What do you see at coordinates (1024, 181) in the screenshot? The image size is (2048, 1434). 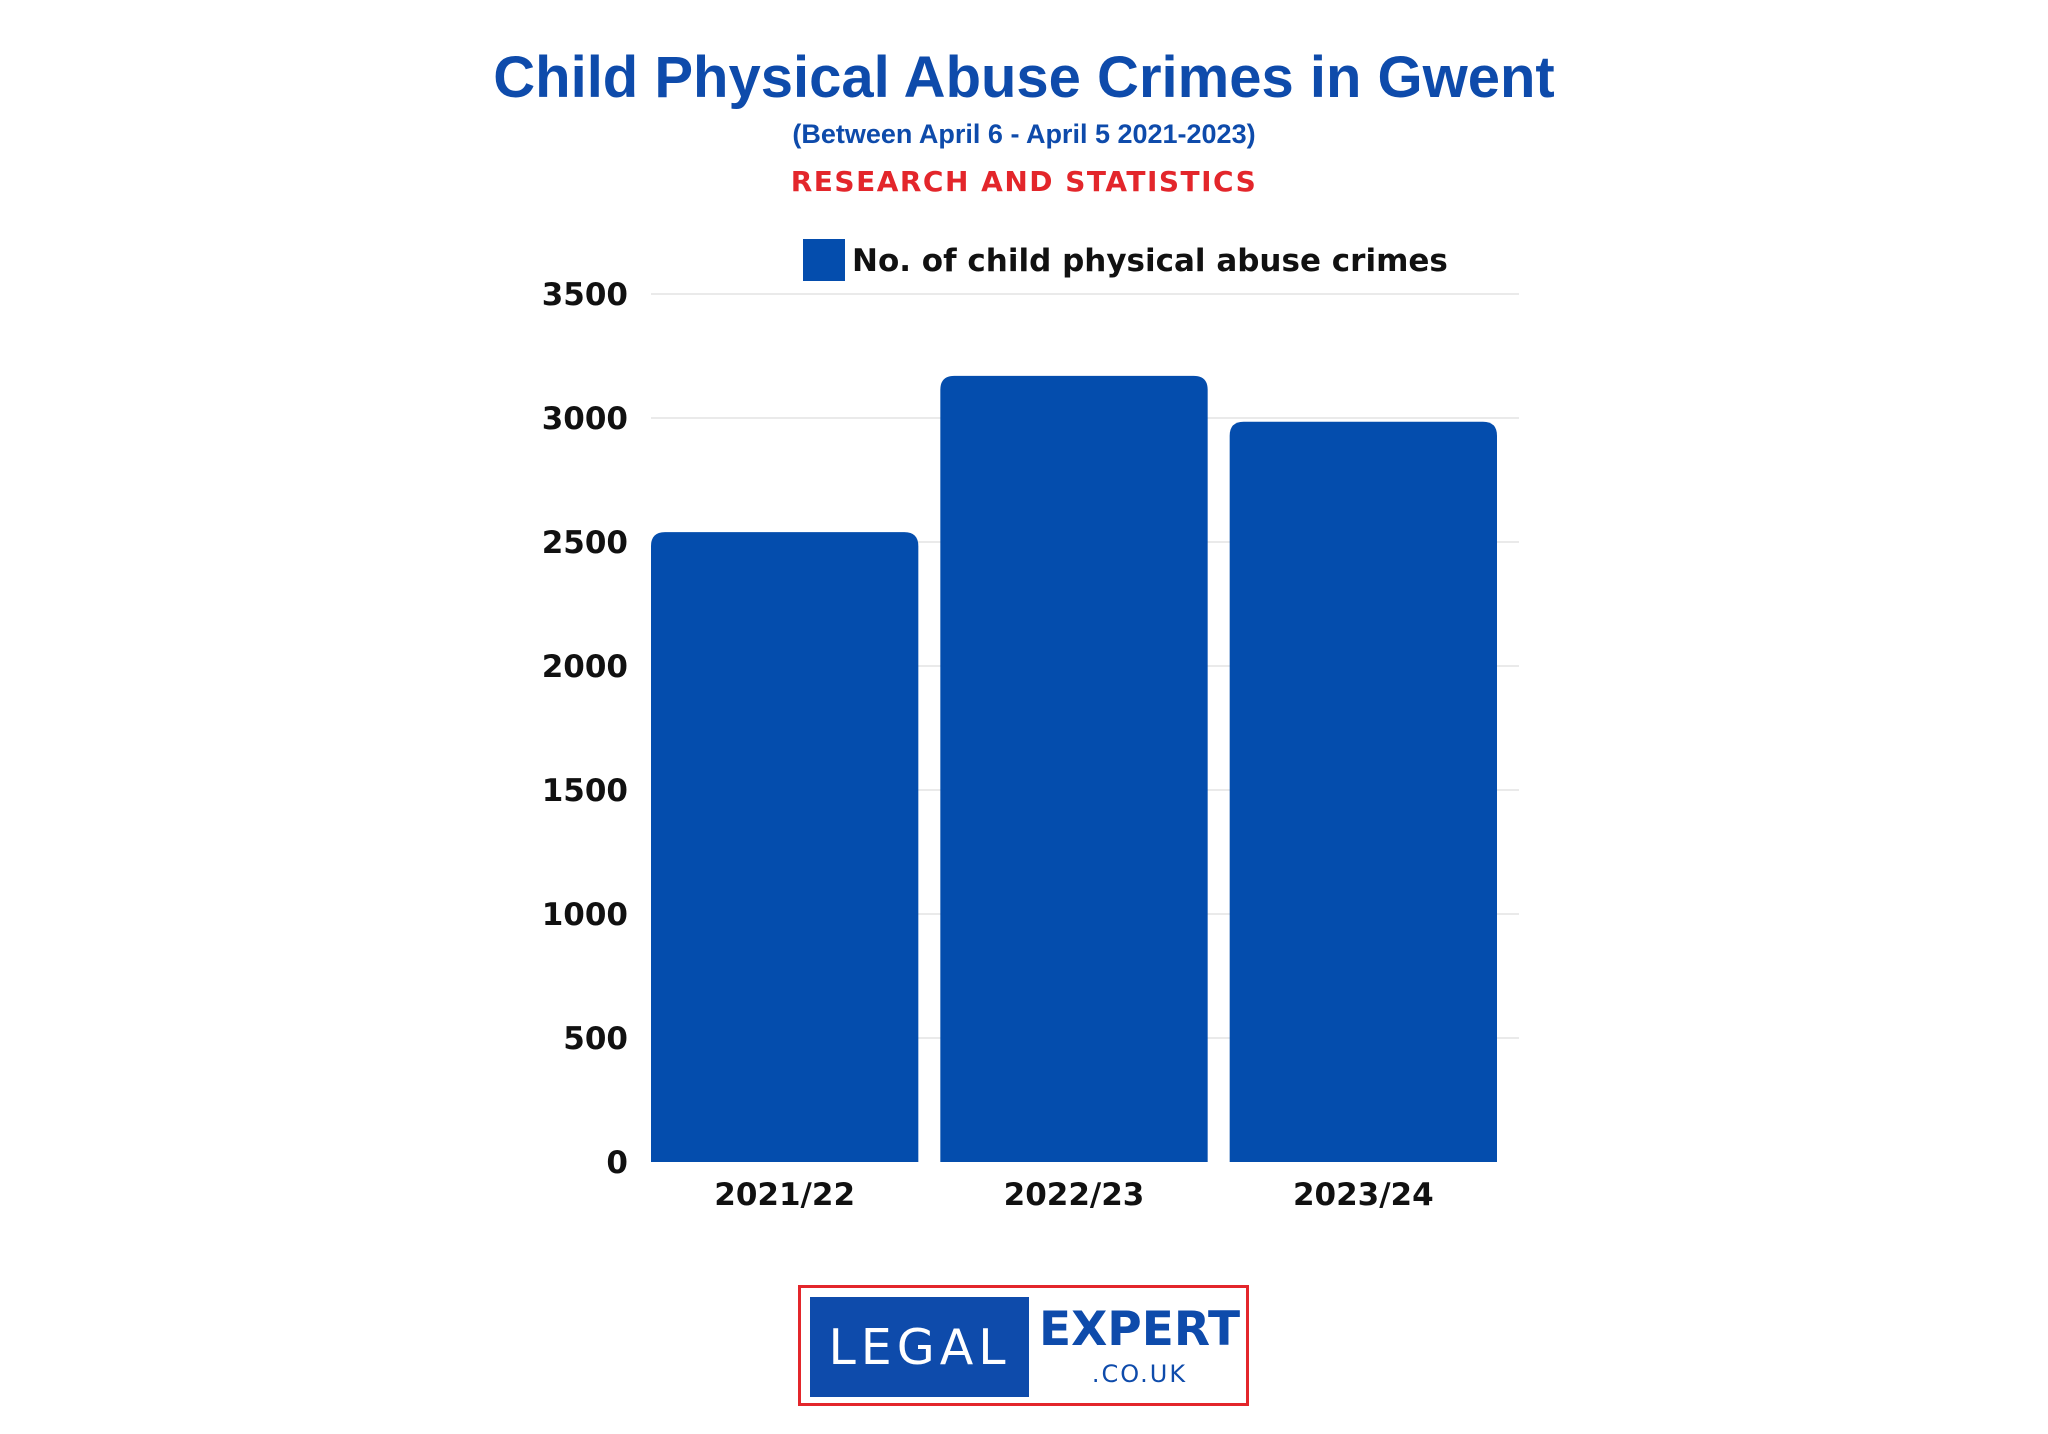 I see `research-label: RESEARCH AND STATISTICS` at bounding box center [1024, 181].